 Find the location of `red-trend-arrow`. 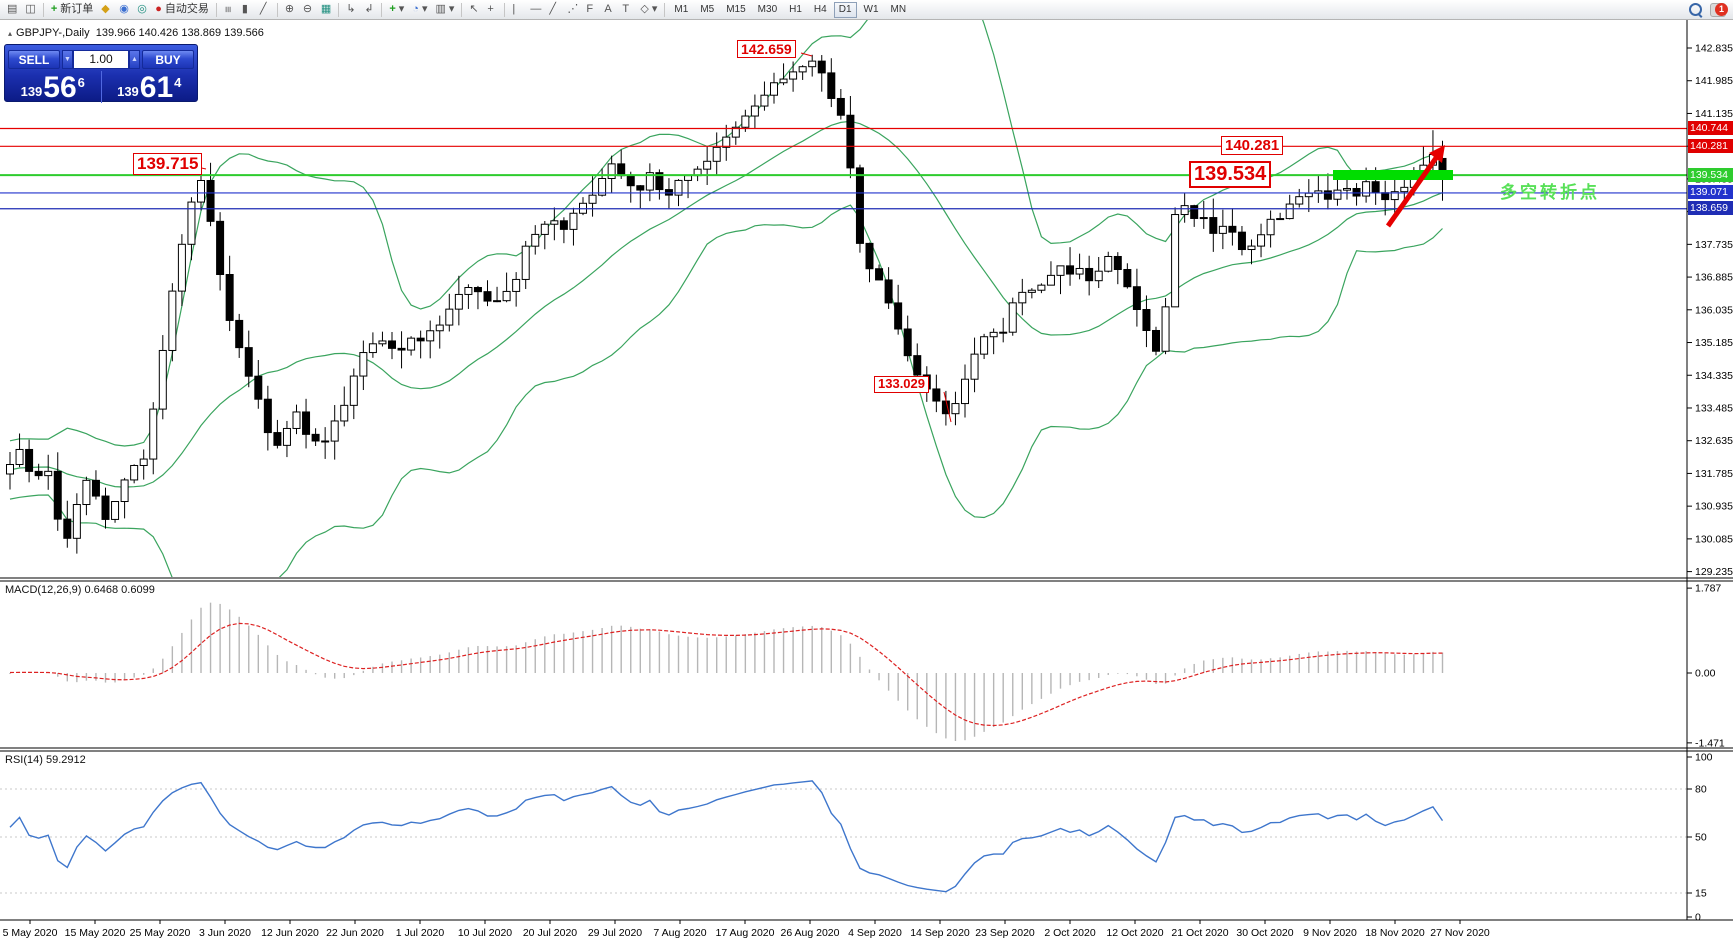

red-trend-arrow is located at coordinates (1415, 186).